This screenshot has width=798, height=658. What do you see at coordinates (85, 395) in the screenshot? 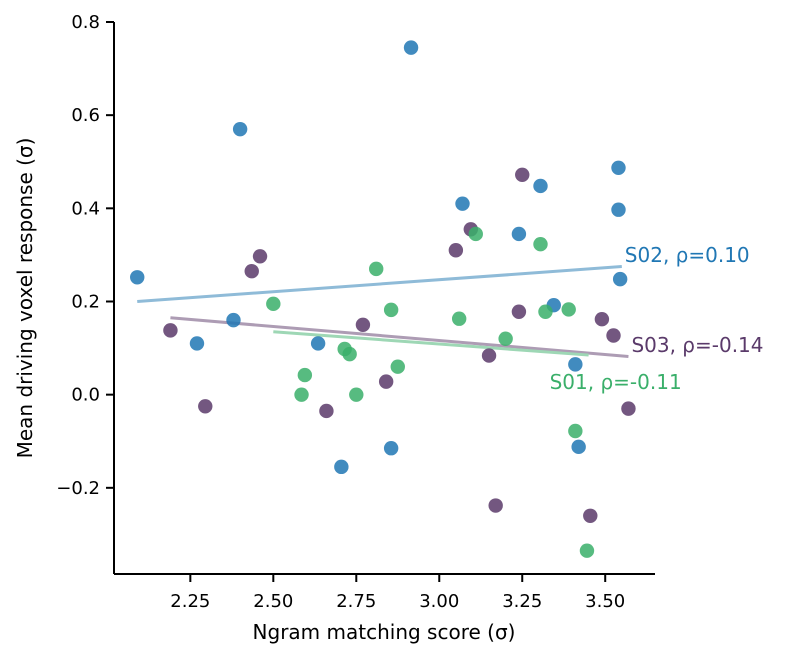
I see `y-tick-label: 0.0` at bounding box center [85, 395].